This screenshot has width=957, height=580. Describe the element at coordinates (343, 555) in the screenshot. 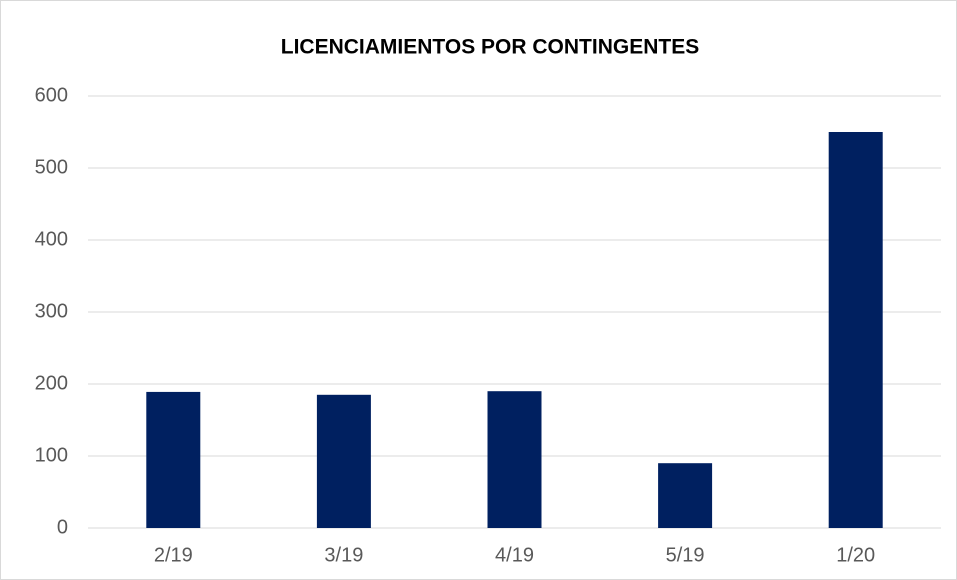

I see `x-tick-label: 3/19` at that location.